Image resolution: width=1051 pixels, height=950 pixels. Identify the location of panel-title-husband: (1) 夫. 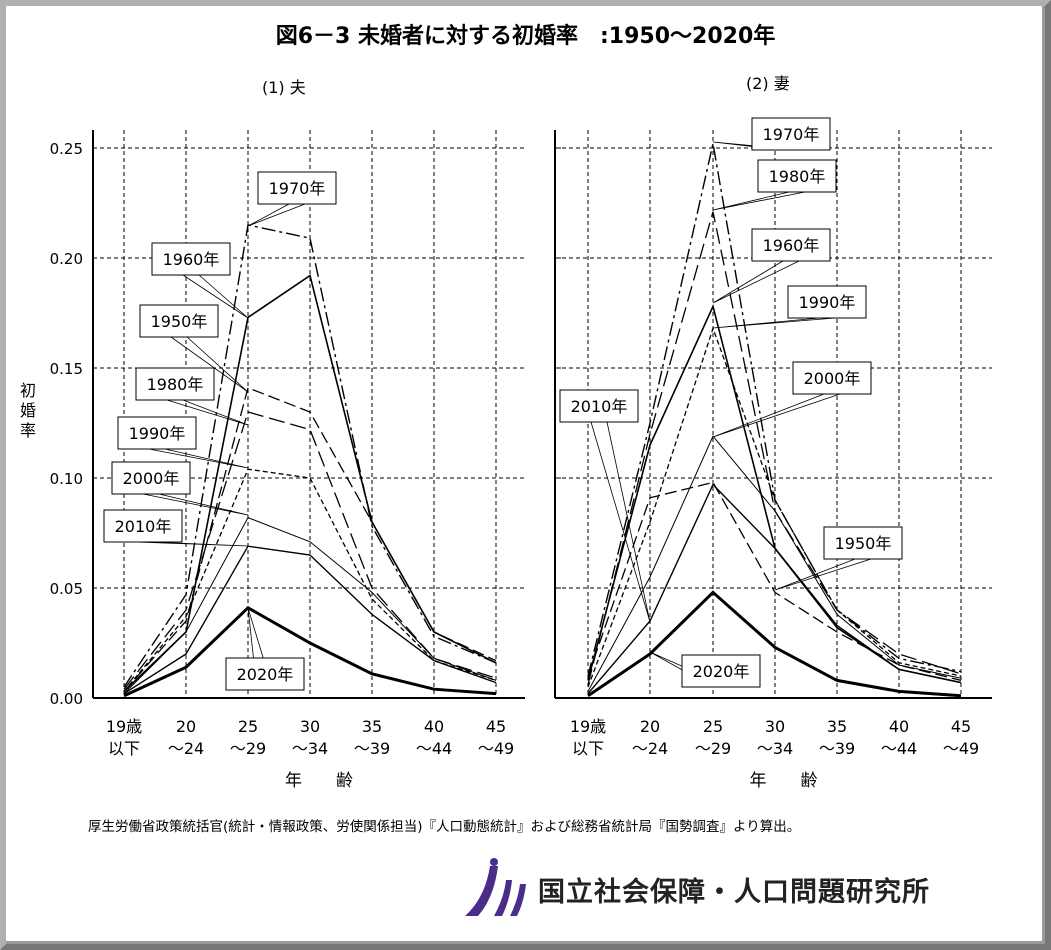
(284, 87).